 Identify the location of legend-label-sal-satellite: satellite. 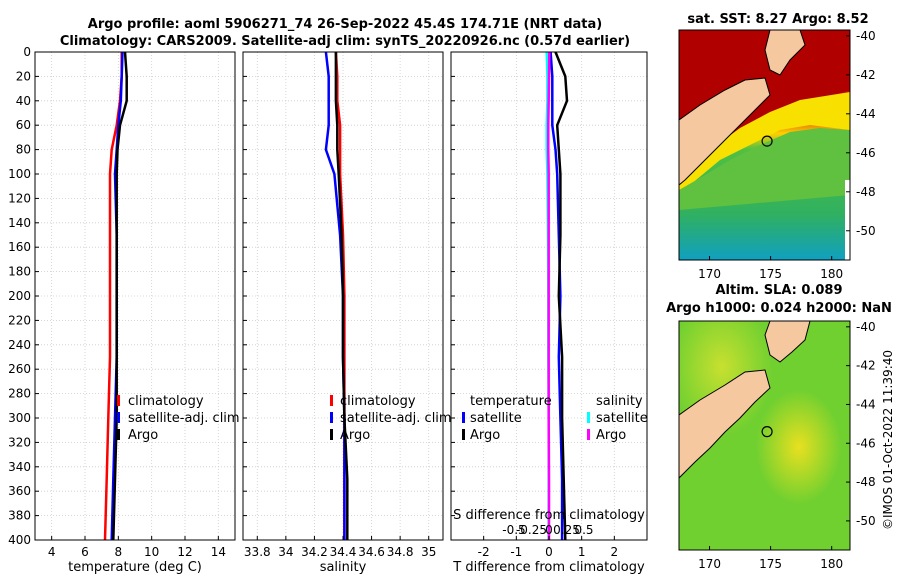
(622, 418).